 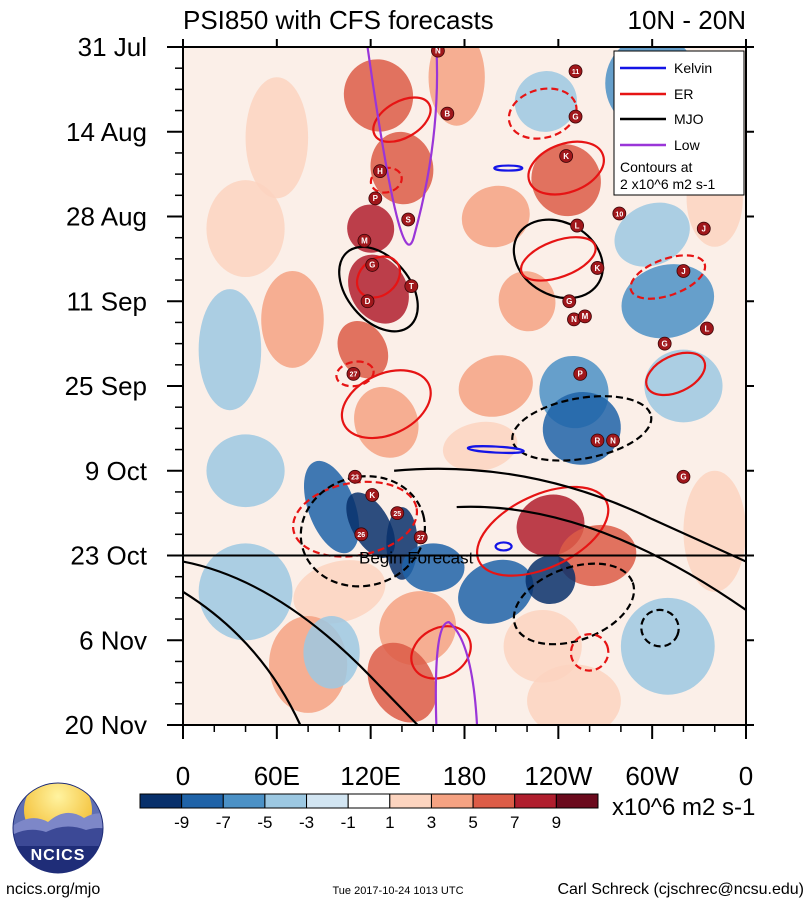 I want to click on colorbar-label: -5, so click(x=264, y=822).